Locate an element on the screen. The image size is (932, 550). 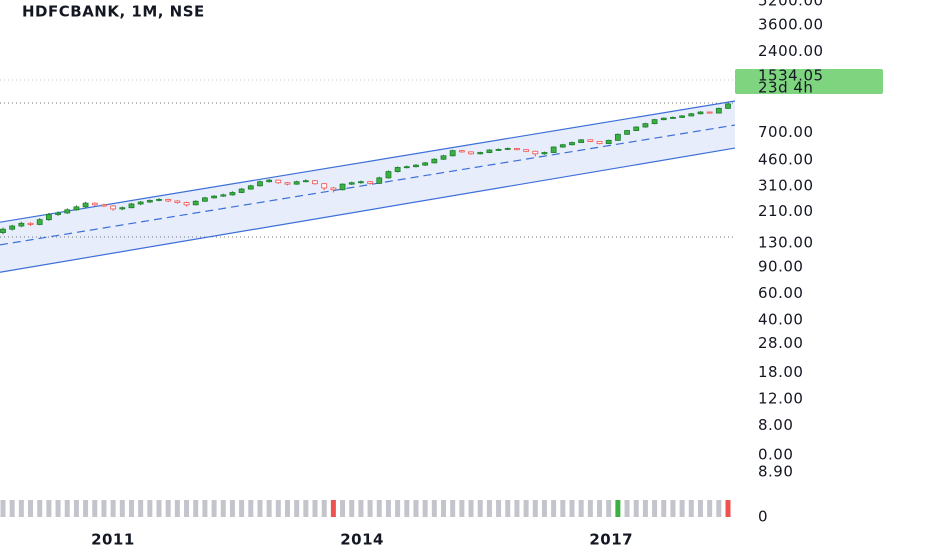
y-tick-label: 210.00 is located at coordinates (786, 211).